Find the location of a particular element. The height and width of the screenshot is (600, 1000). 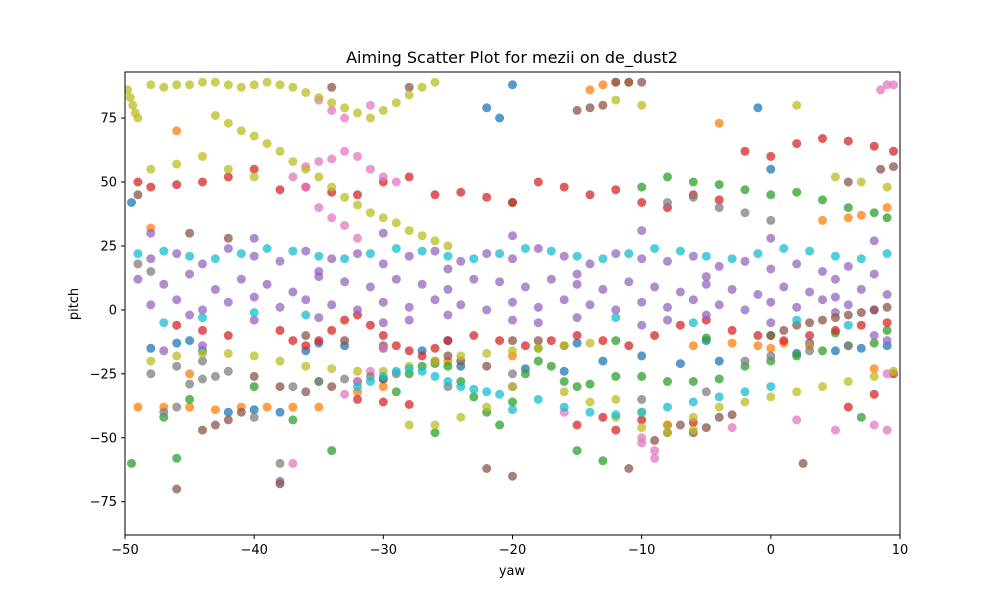

x-tick-label: −50 is located at coordinates (124, 550).